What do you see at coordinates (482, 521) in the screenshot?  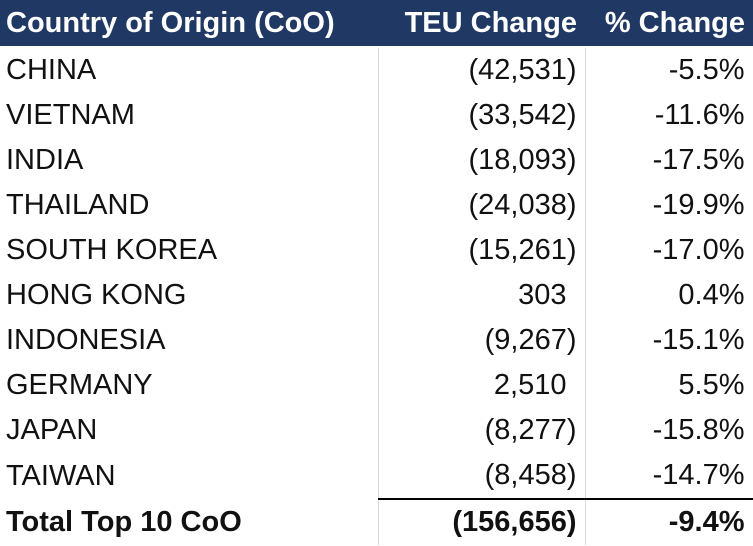 I see `cell: (156,656)` at bounding box center [482, 521].